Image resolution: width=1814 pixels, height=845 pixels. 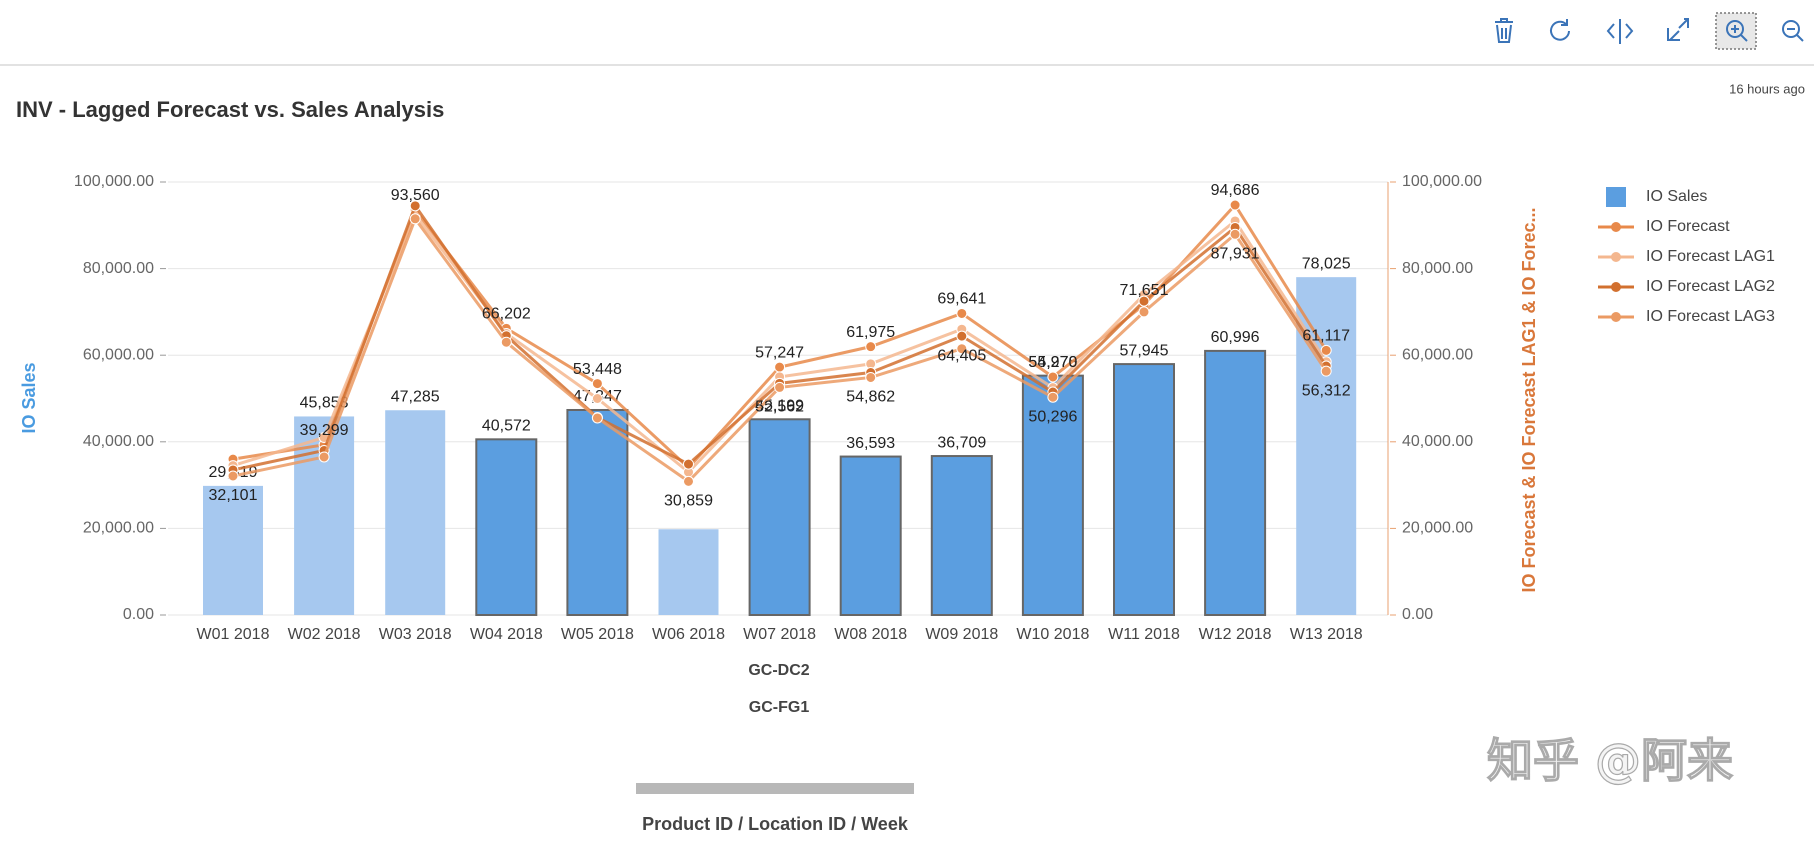 What do you see at coordinates (1235, 253) in the screenshot?
I see `line-value-label: 87,931` at bounding box center [1235, 253].